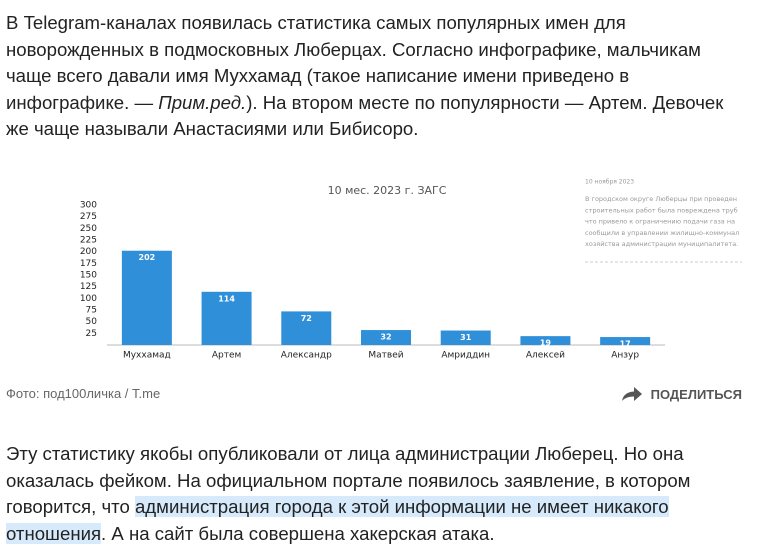  I want to click on share-button: ПОДЕЛИТЬСЯ, so click(681, 394).